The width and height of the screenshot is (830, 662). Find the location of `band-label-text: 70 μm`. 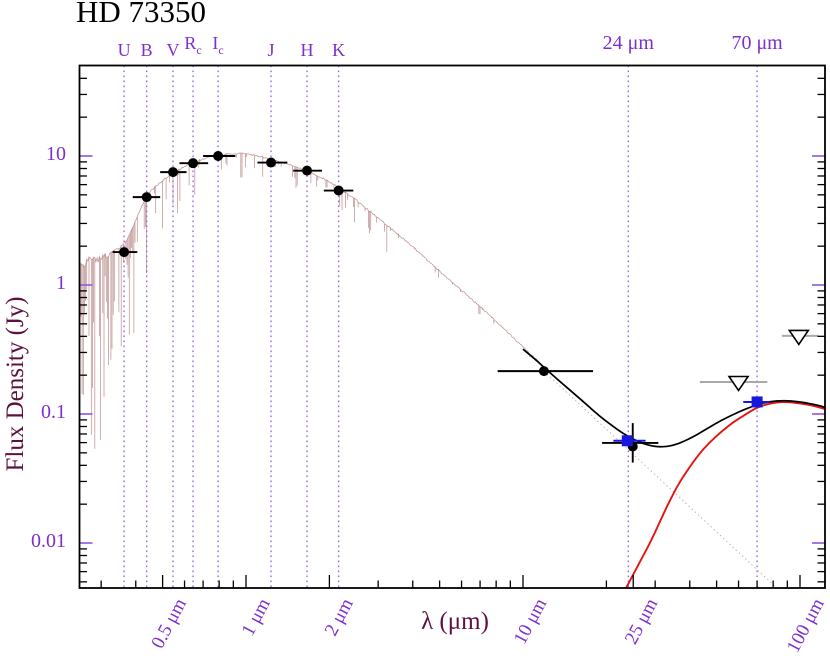

band-label-text: 70 μm is located at coordinates (757, 43).